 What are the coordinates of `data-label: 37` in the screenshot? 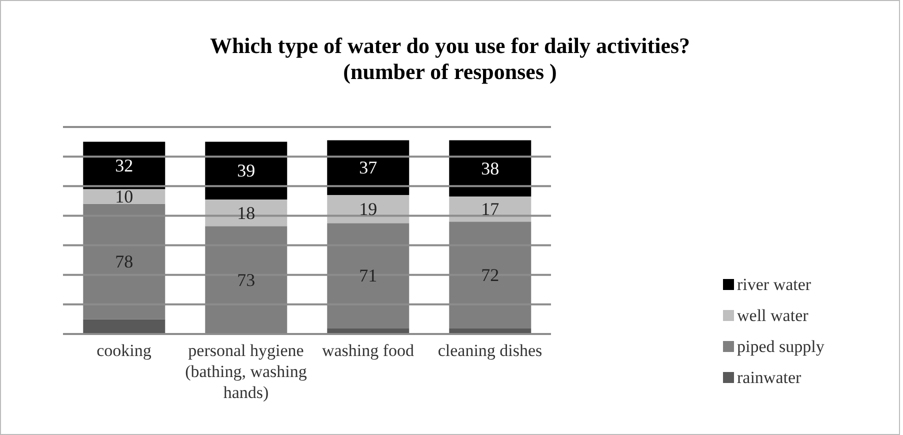 It's located at (368, 168).